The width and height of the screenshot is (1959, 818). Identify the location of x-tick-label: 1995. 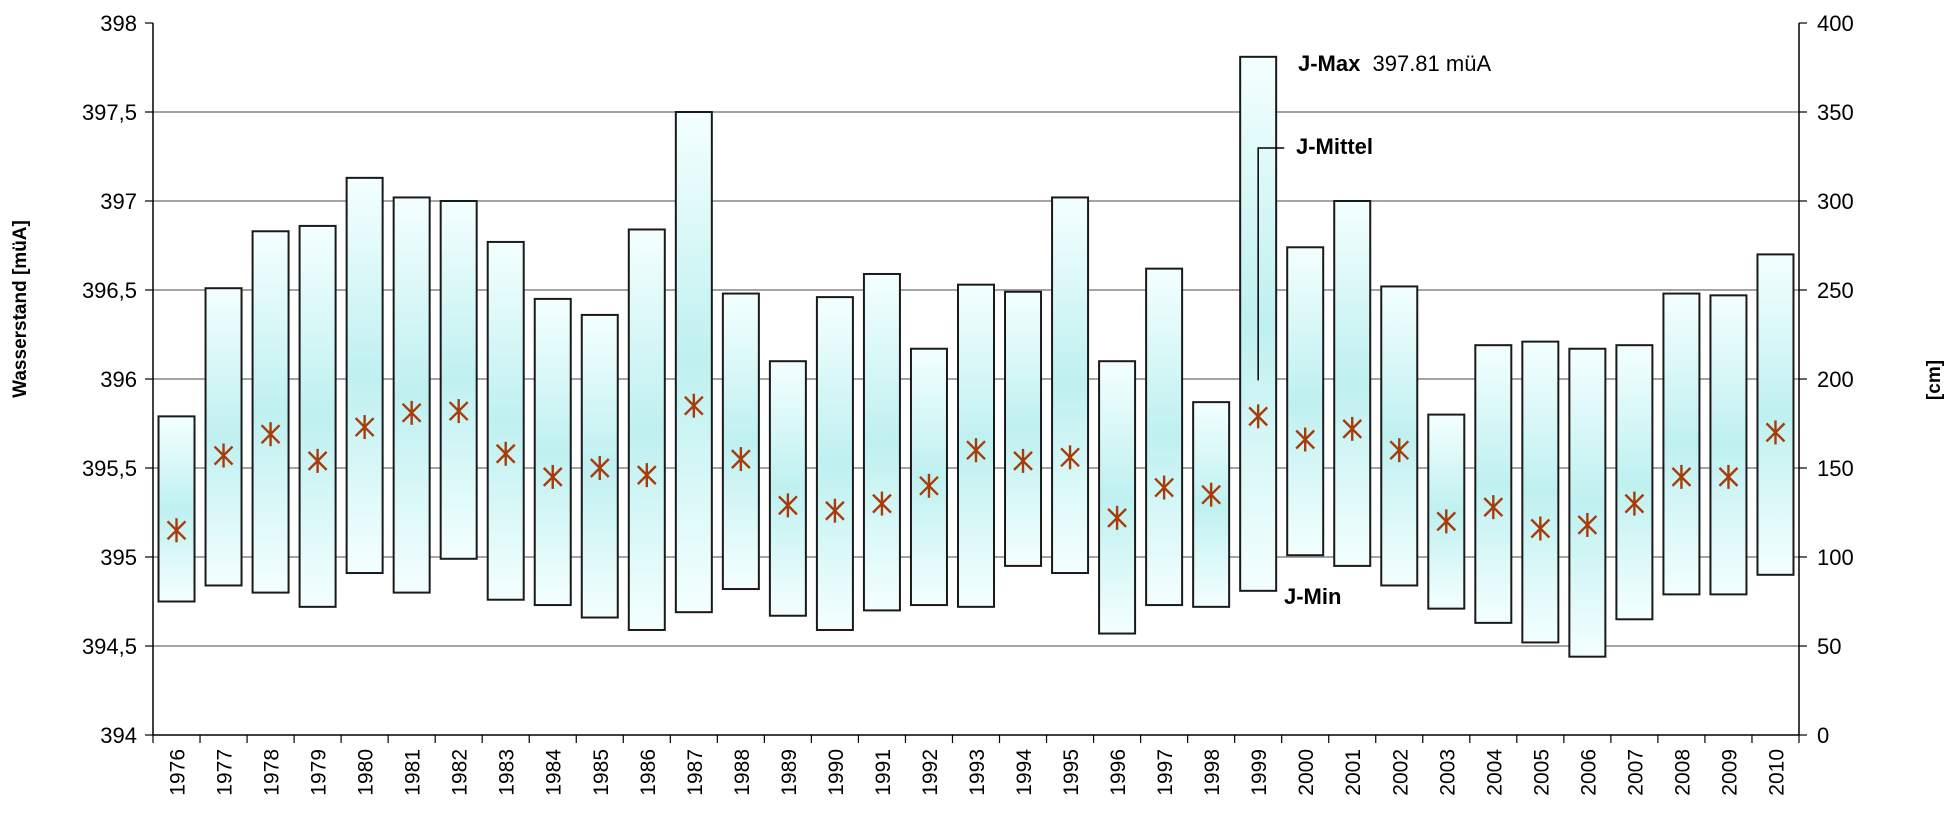
(1071, 772).